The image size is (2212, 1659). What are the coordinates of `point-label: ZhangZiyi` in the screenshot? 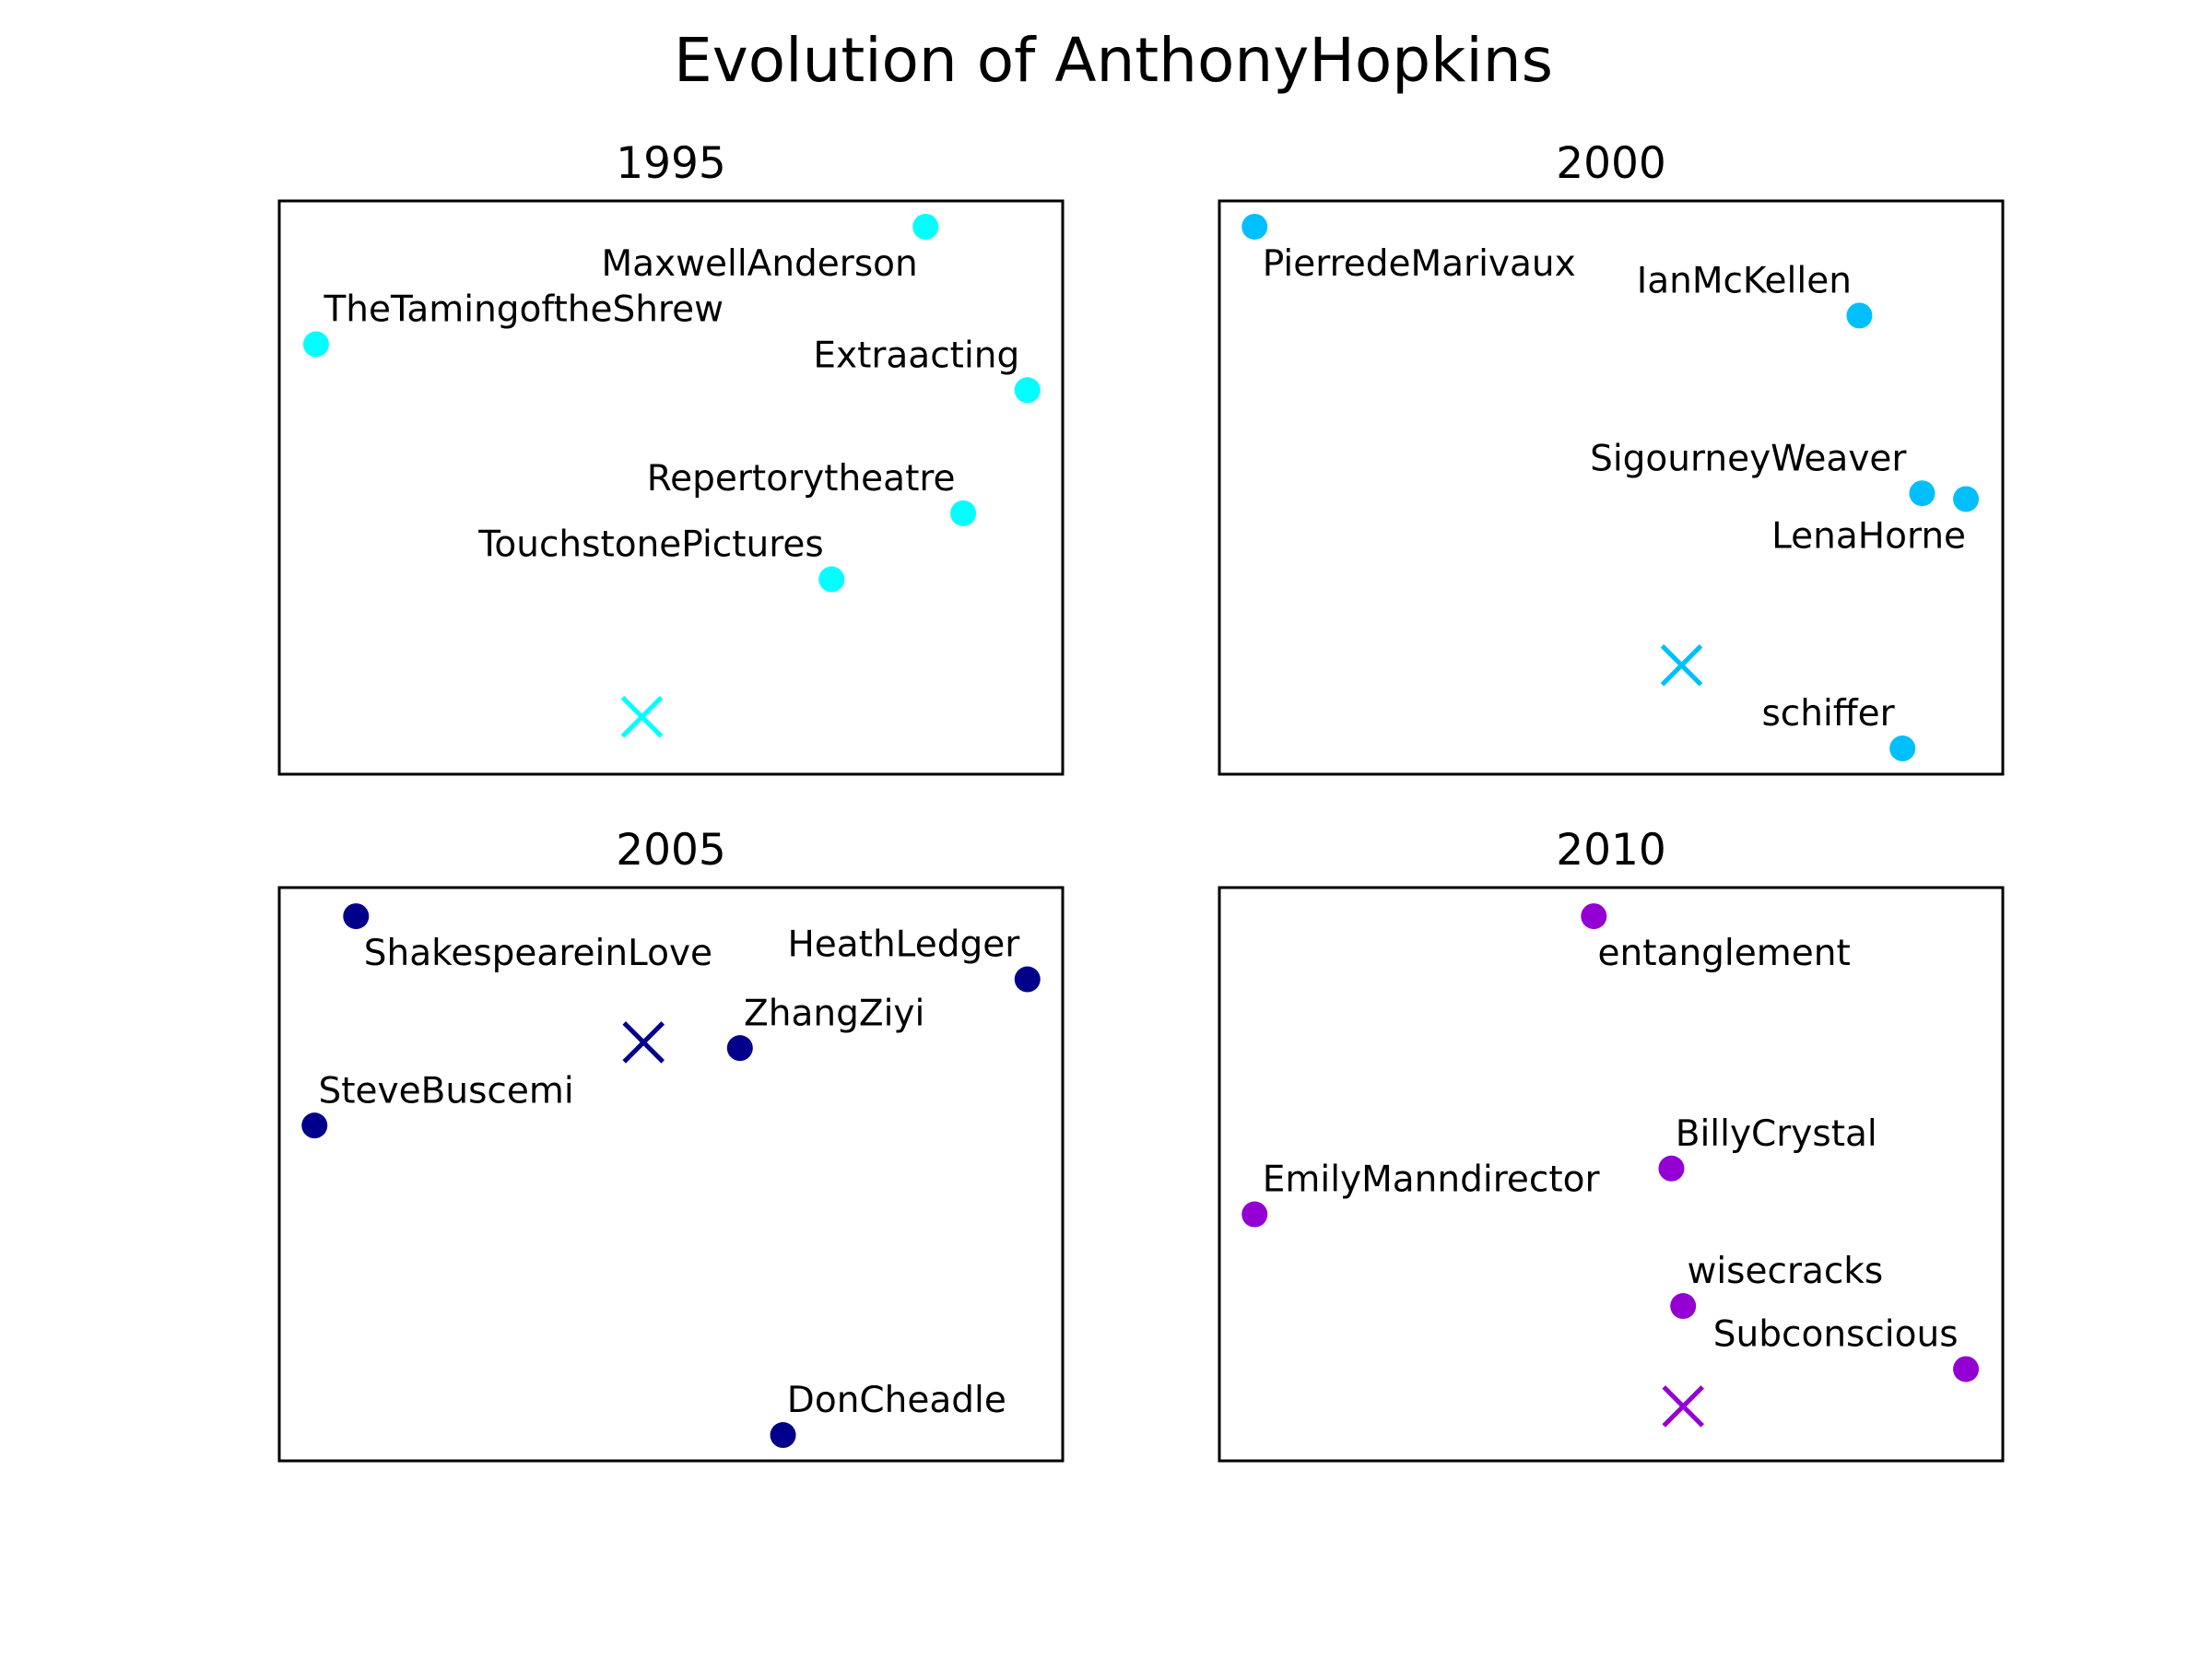 It's located at (834, 1013).